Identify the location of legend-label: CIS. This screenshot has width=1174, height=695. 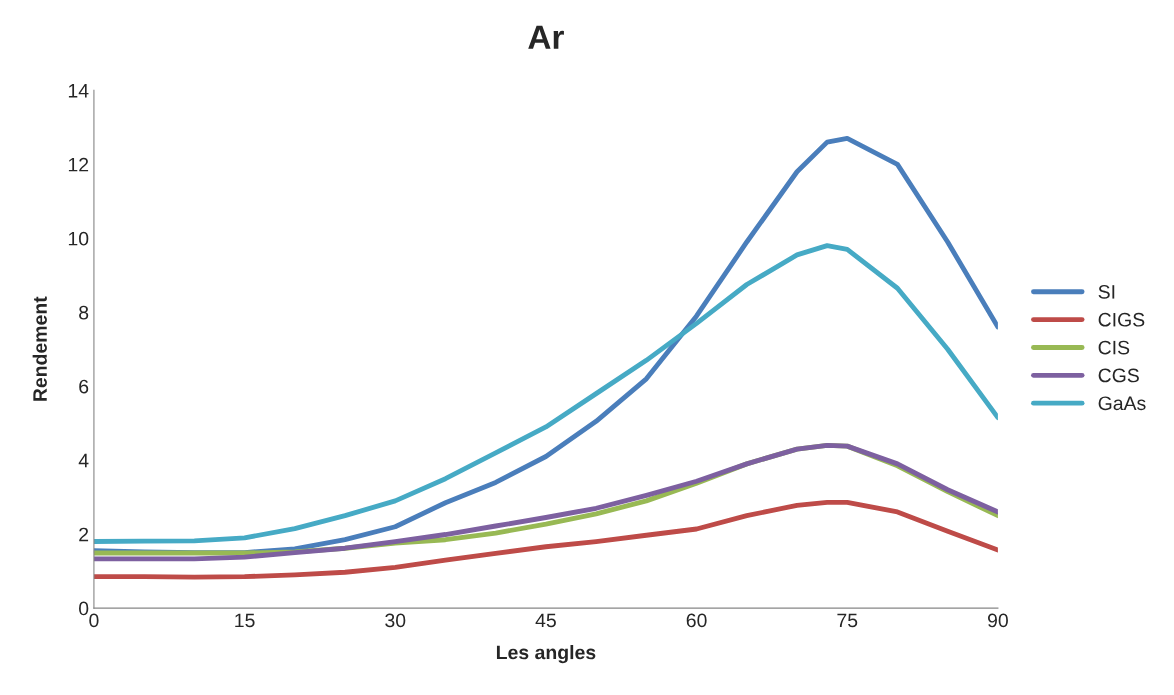
(1114, 347).